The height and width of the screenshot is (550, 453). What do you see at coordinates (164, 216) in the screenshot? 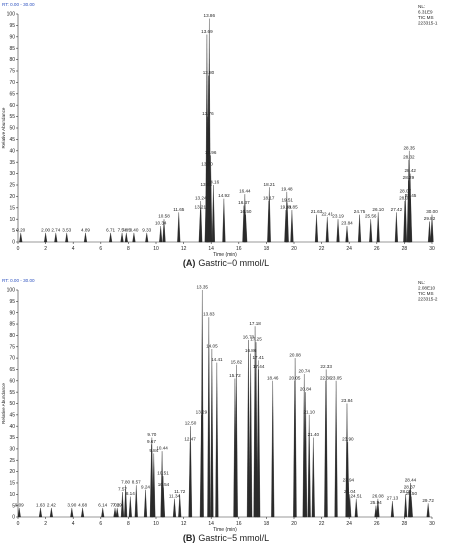
I see `peak-label: 10.58` at bounding box center [164, 216].